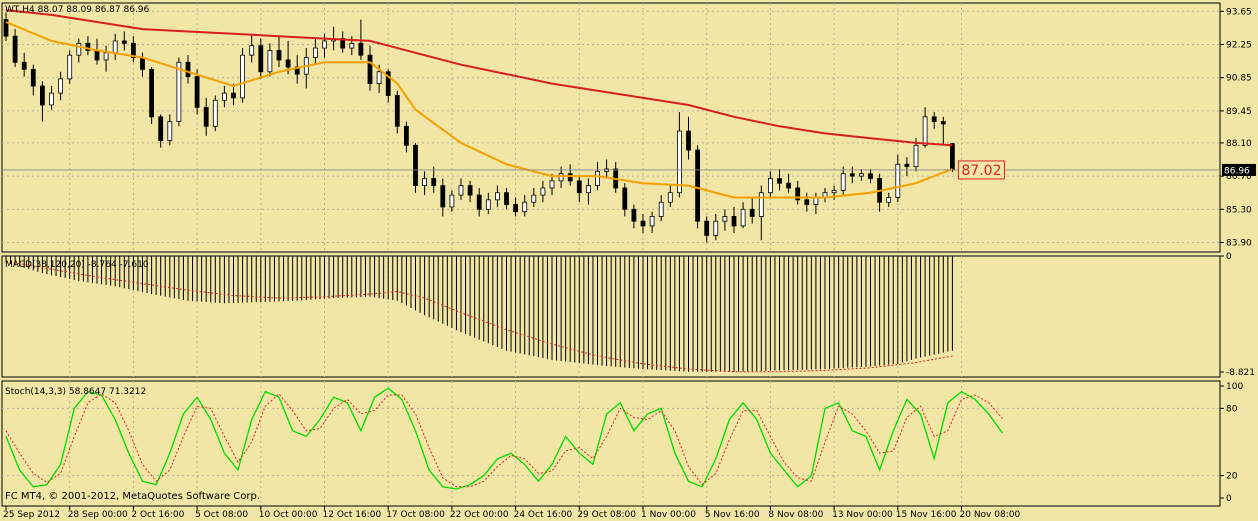 This screenshot has width=1258, height=521. Describe the element at coordinates (1240, 373) in the screenshot. I see `macd-tick-label: -8.821` at that location.